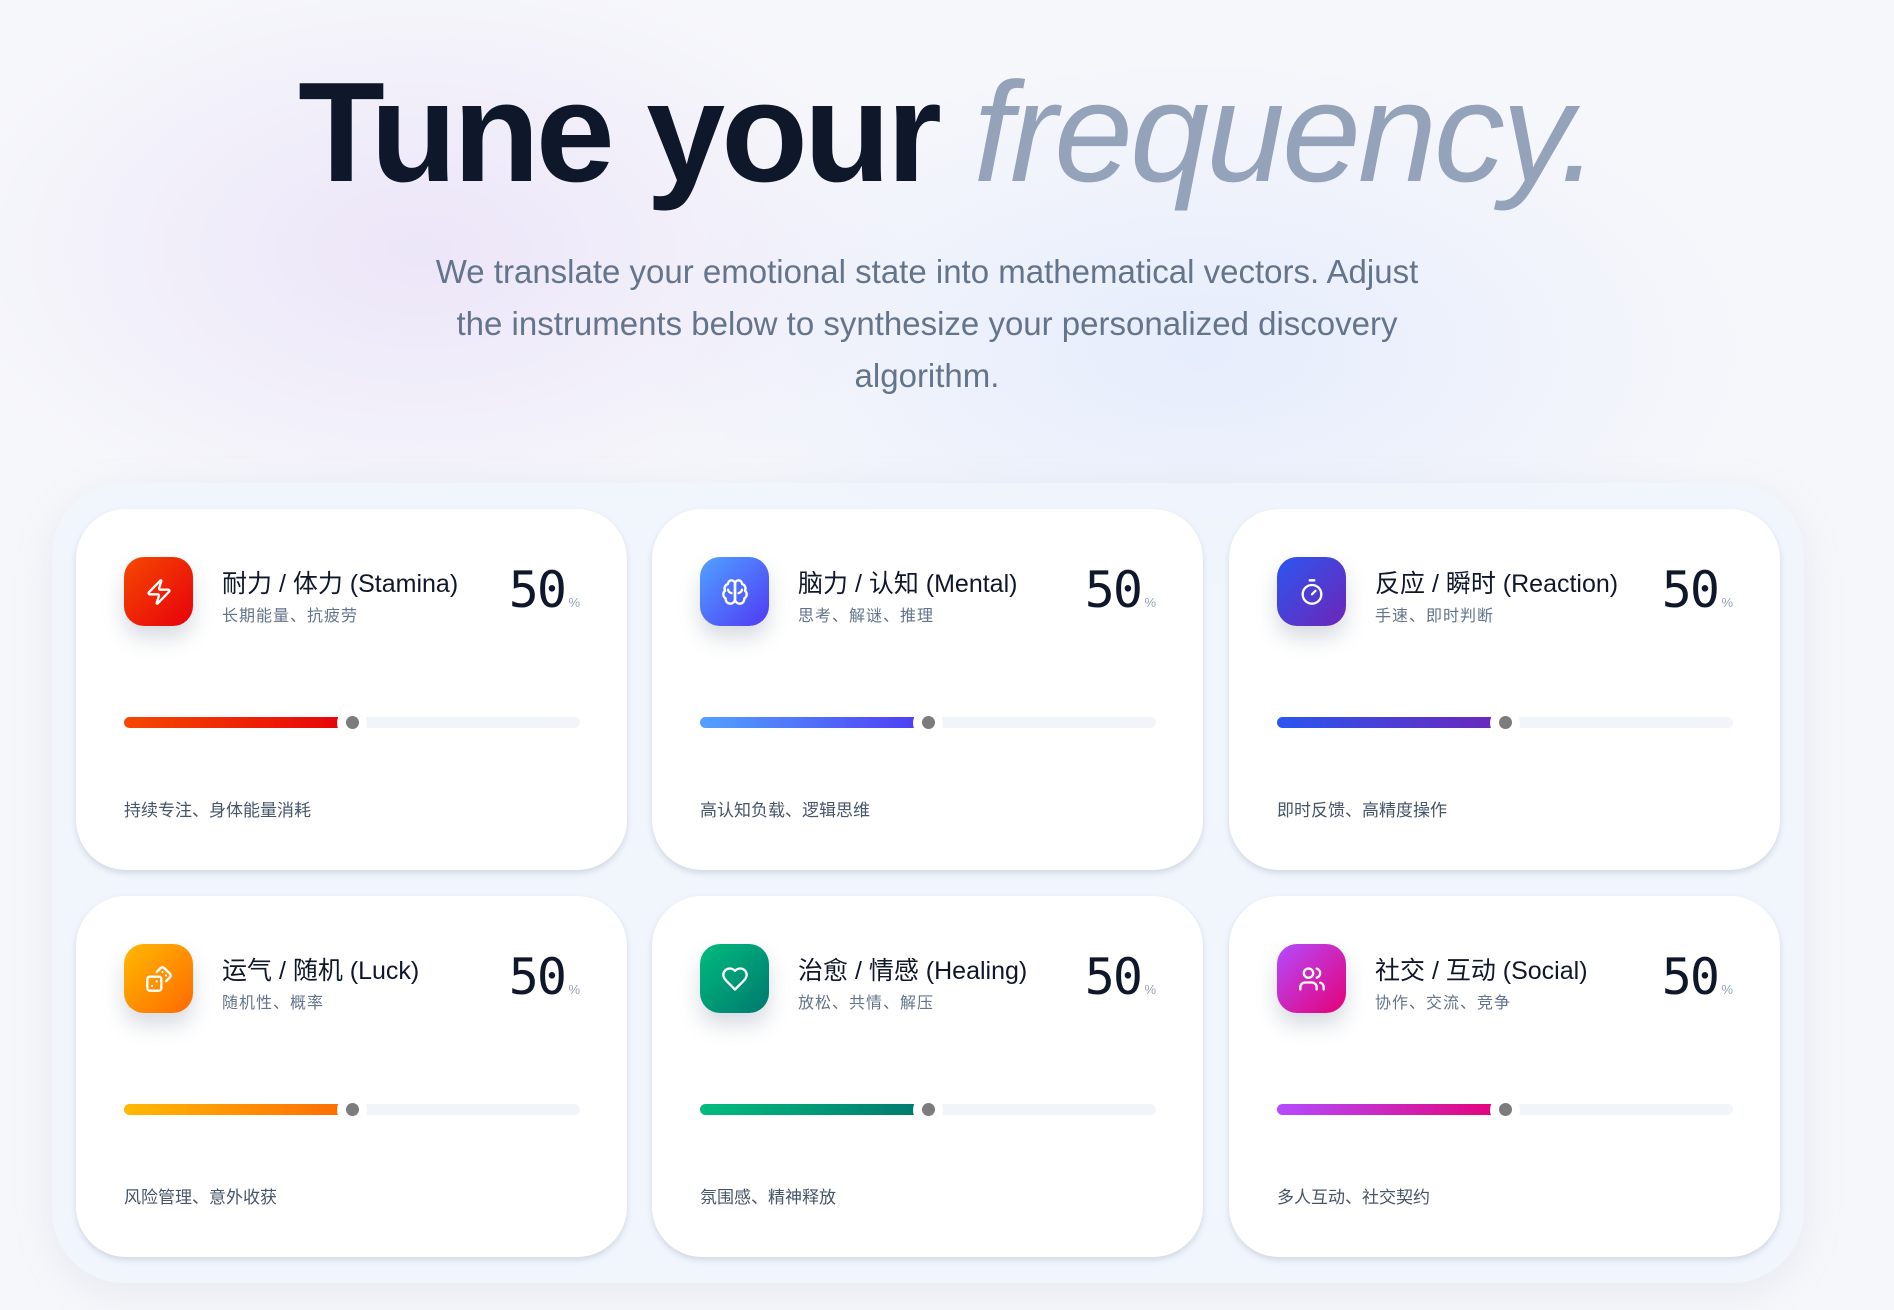 Image resolution: width=1894 pixels, height=1310 pixels. What do you see at coordinates (947, 133) in the screenshot?
I see `hero-title: Tune your frequency.` at bounding box center [947, 133].